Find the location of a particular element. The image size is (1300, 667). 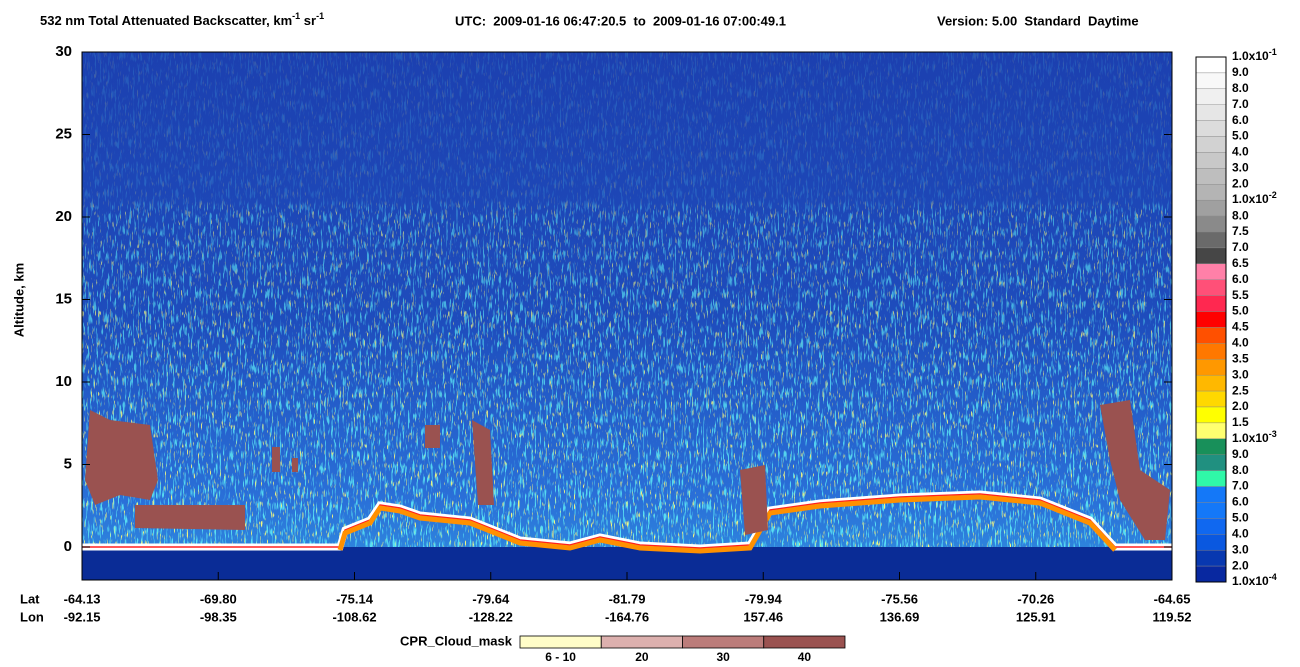

x-tick-label: -98.35 is located at coordinates (218, 616).